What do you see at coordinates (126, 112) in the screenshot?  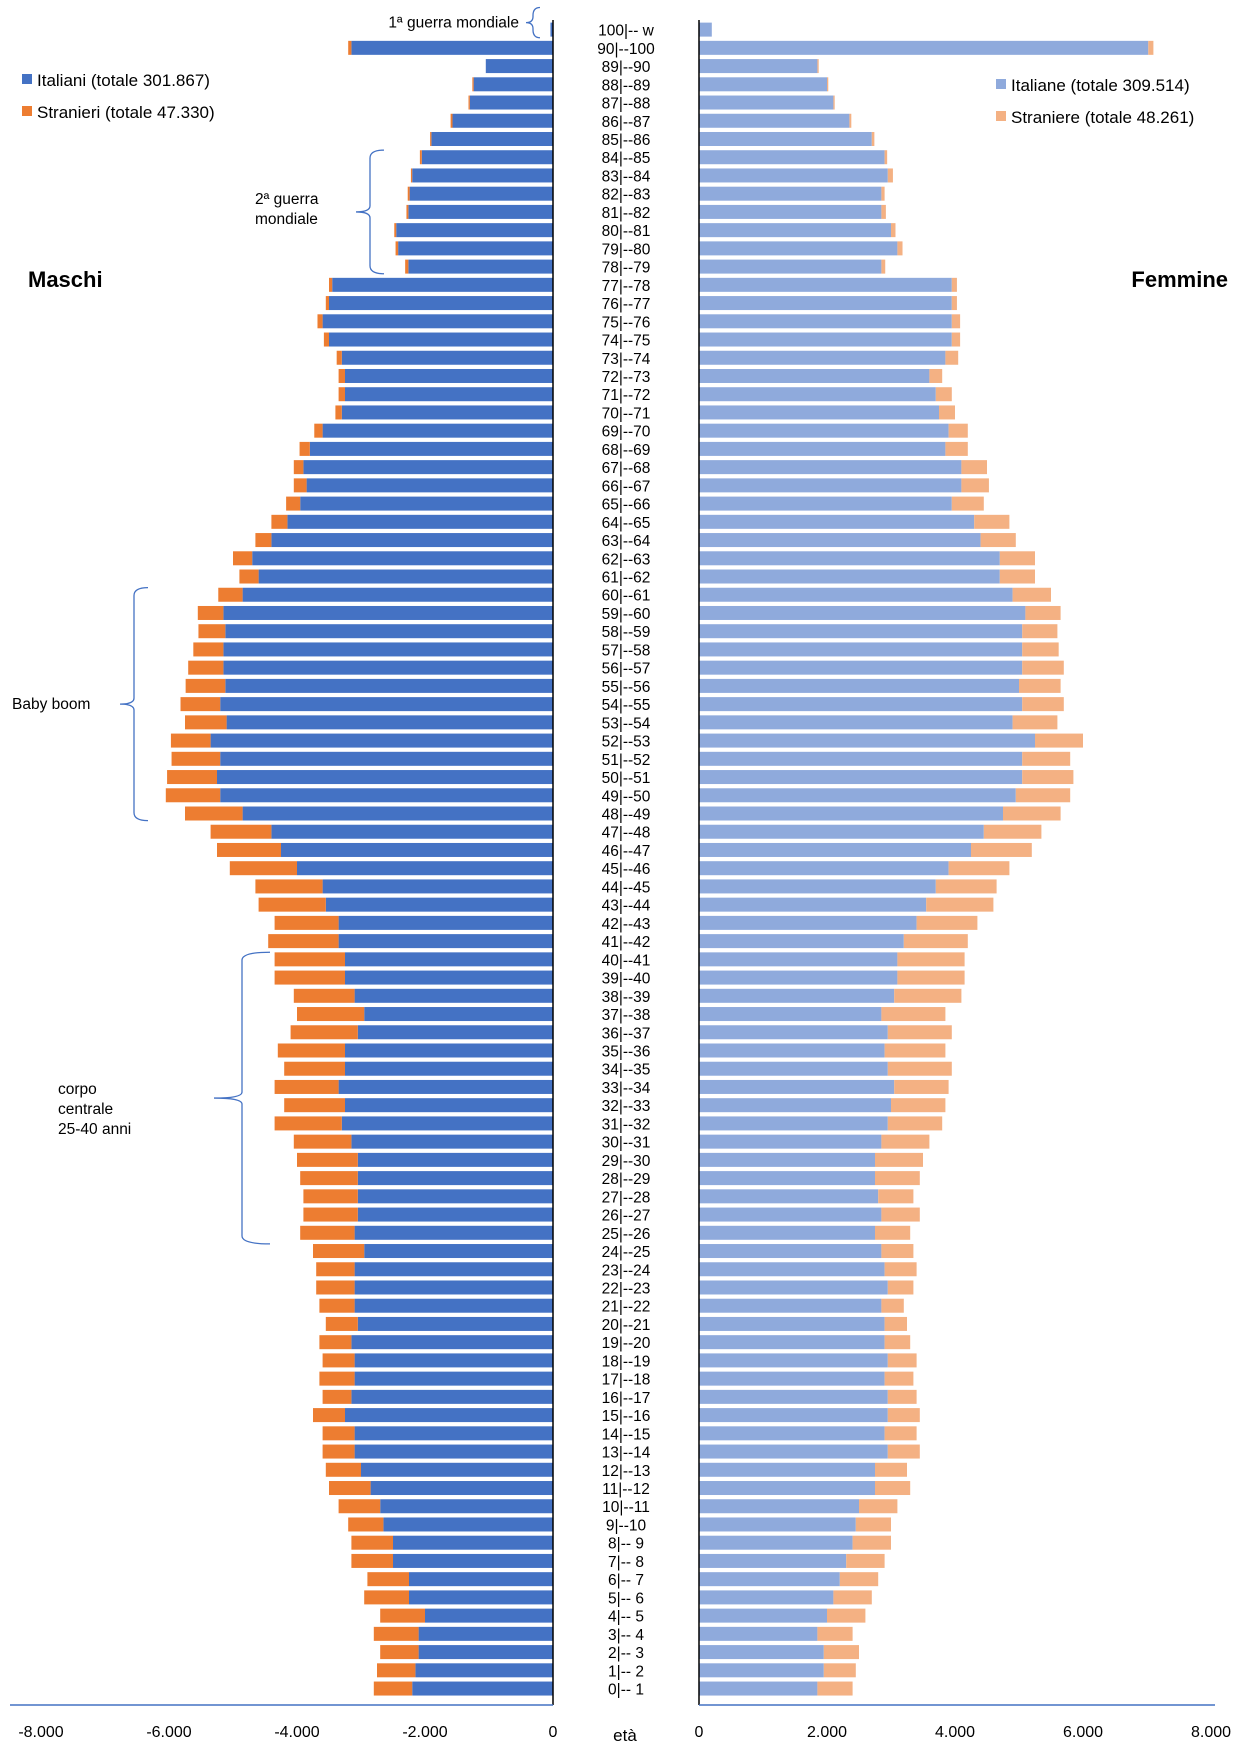 I see `legend-stranieri-label: Stranieri (totale 47.330)` at bounding box center [126, 112].